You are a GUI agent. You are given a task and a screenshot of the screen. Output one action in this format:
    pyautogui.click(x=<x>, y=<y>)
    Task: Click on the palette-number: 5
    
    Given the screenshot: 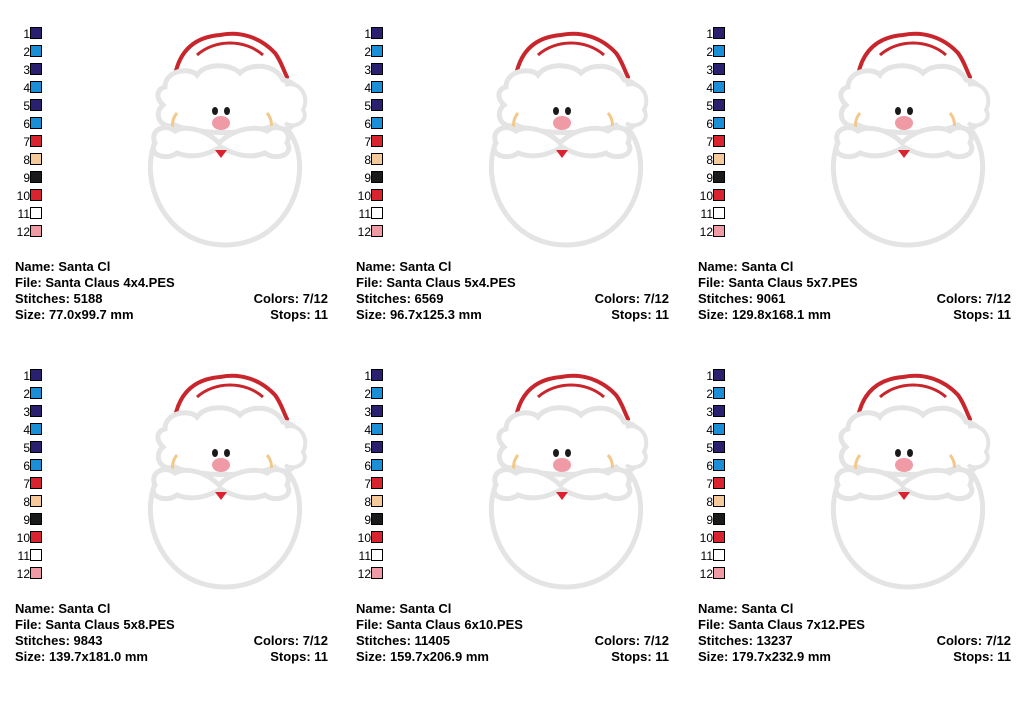 What is the action you would take?
    pyautogui.click(x=709, y=106)
    